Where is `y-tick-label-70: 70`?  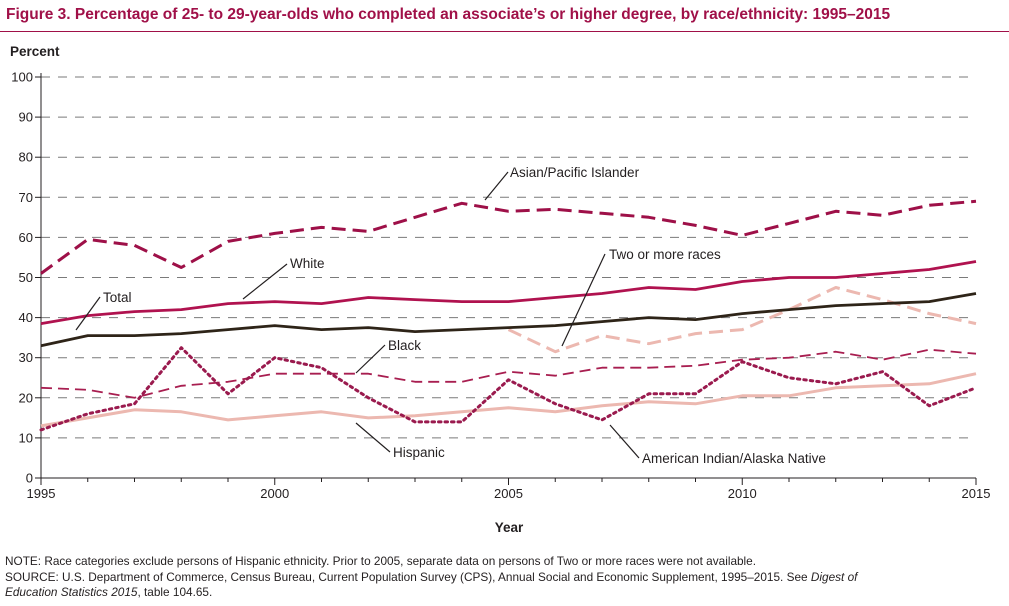
y-tick-label-70: 70 is located at coordinates (26, 197).